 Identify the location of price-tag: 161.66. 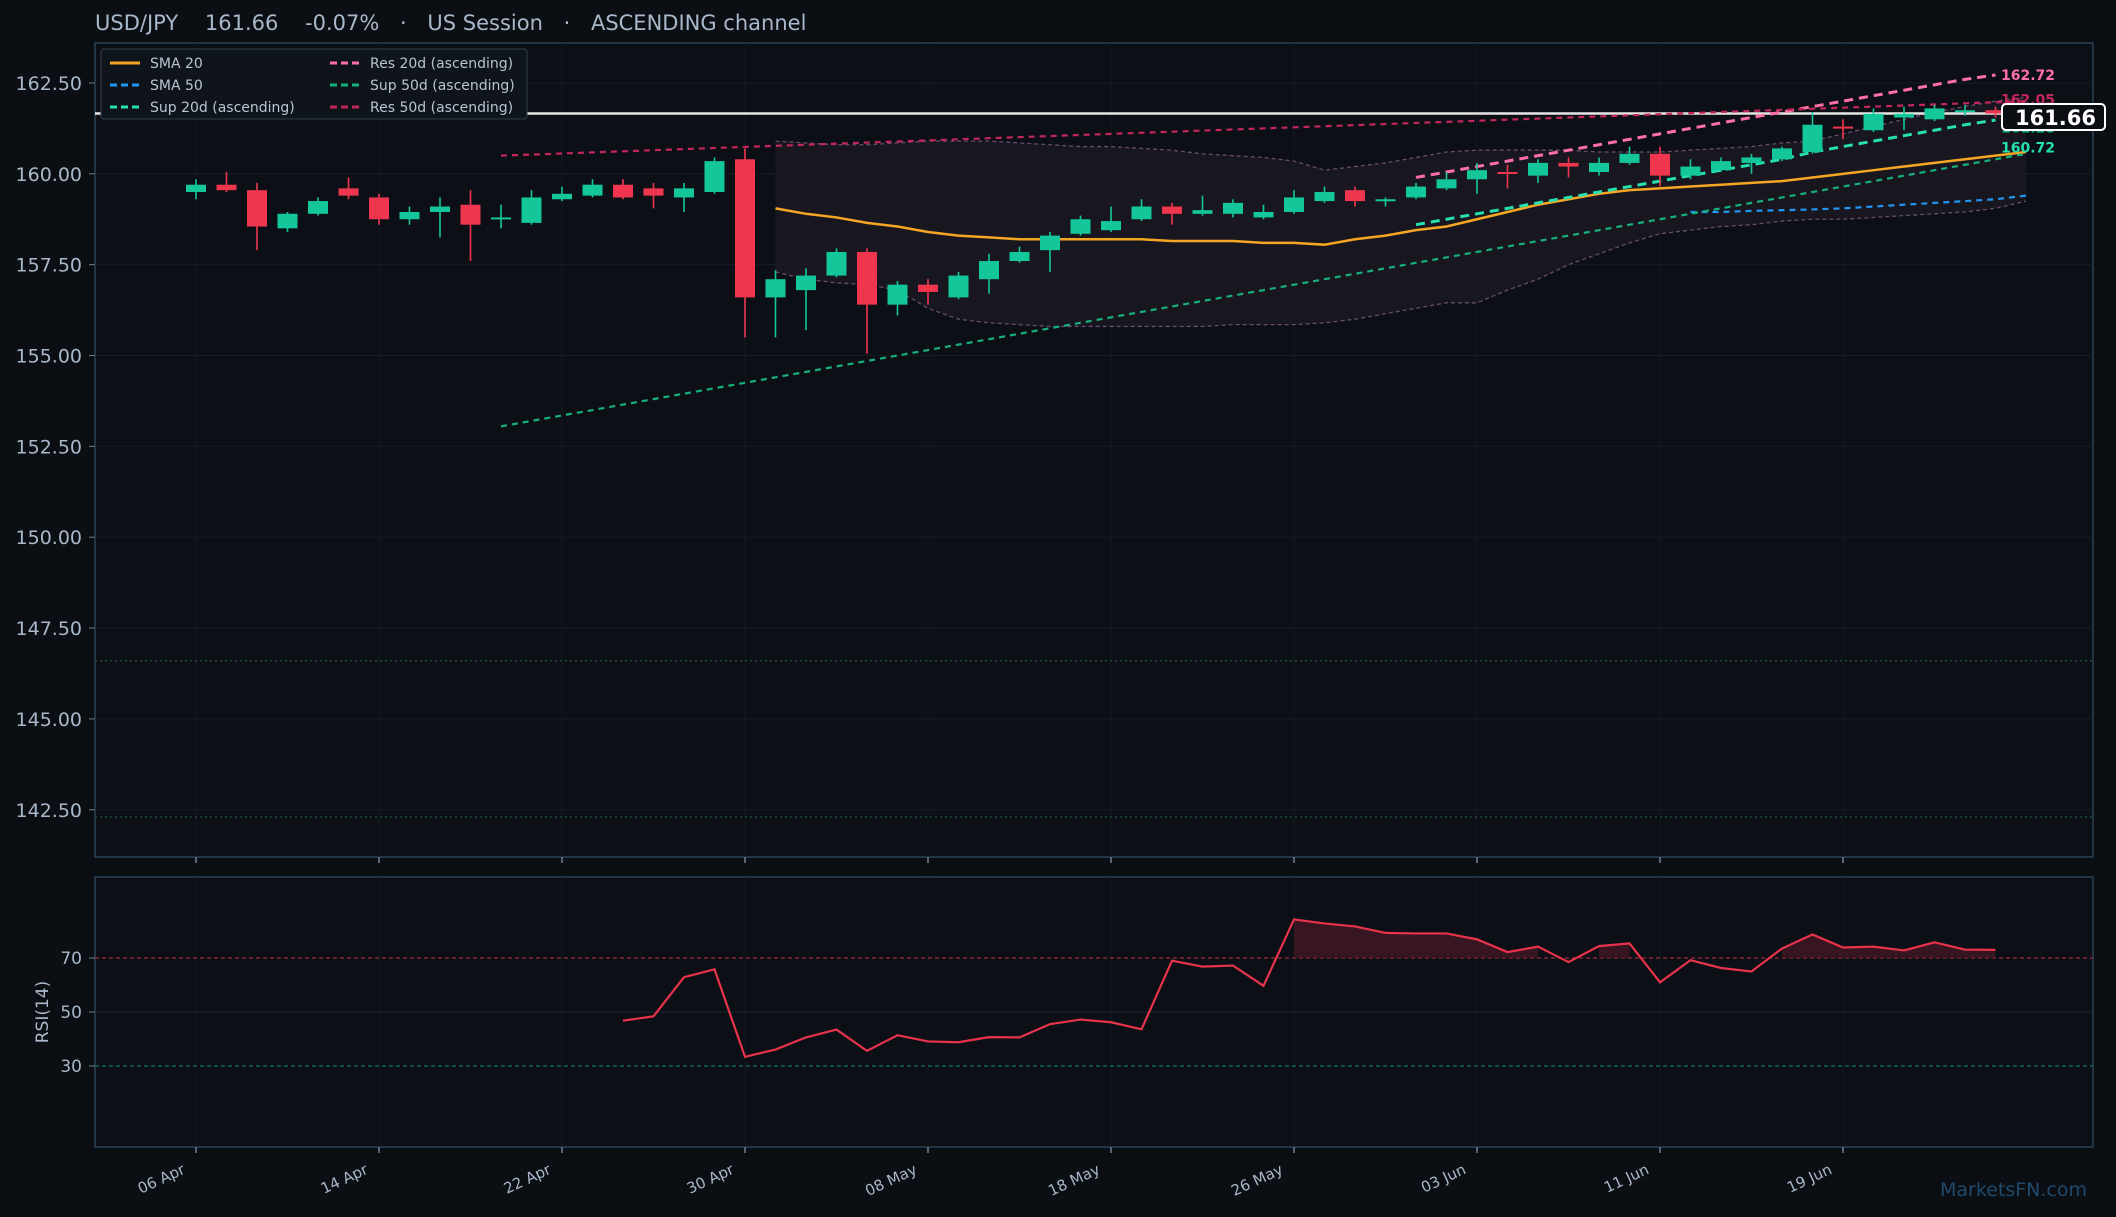
(2053, 117).